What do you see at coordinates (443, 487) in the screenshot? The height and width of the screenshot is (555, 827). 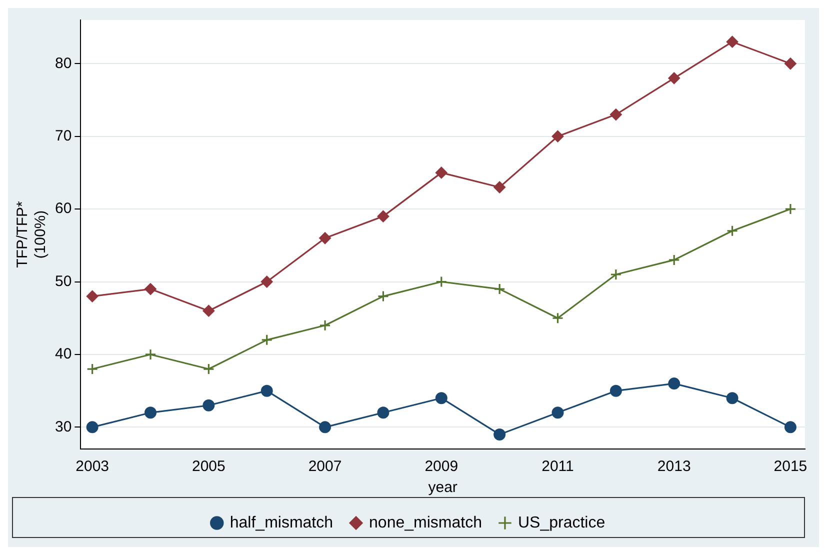 I see `x-axis-title: year` at bounding box center [443, 487].